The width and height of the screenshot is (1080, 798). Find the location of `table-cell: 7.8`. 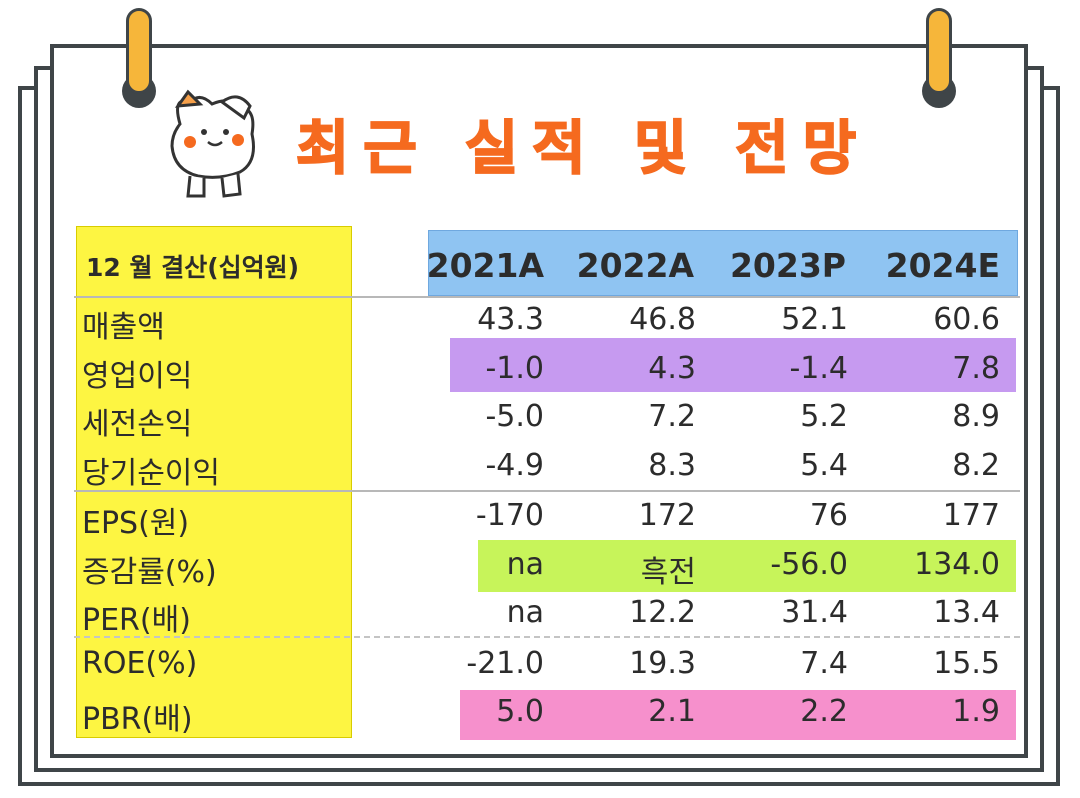

table-cell: 7.8 is located at coordinates (976, 368).